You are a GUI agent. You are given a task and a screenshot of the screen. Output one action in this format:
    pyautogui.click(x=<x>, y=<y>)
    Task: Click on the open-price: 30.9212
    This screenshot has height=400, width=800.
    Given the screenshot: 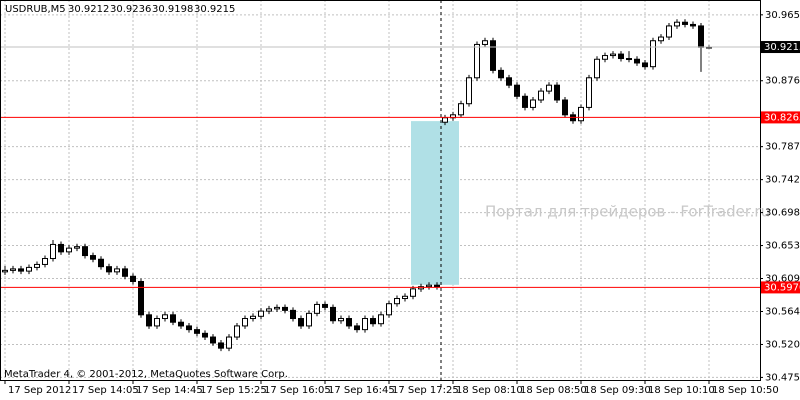 What is the action you would take?
    pyautogui.click(x=88, y=9)
    